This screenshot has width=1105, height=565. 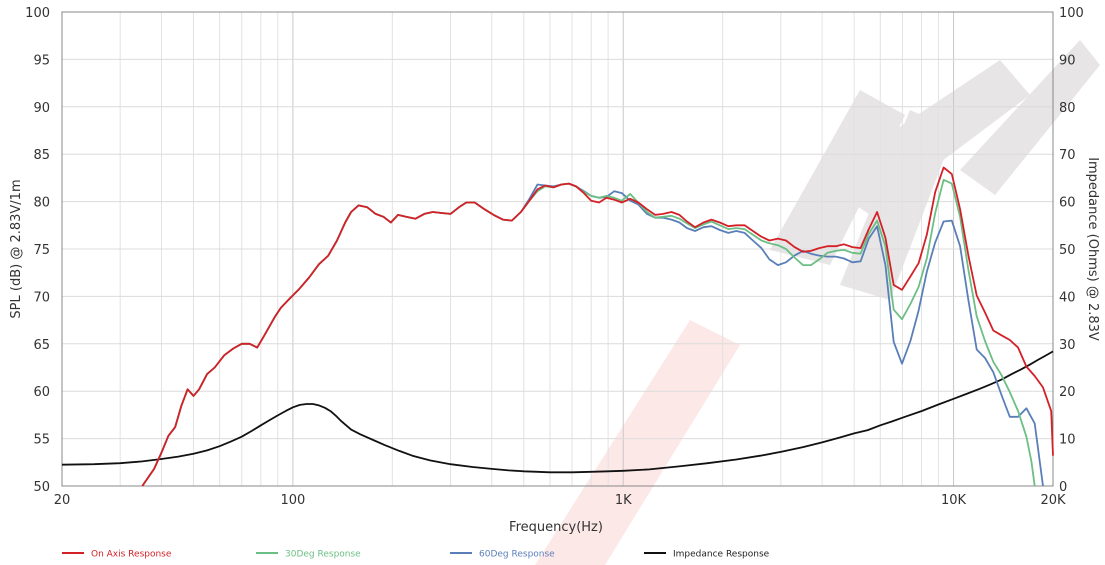 I want to click on y-axis-title-left: SPL (dB) @ 2.83V/1m, so click(x=16, y=248).